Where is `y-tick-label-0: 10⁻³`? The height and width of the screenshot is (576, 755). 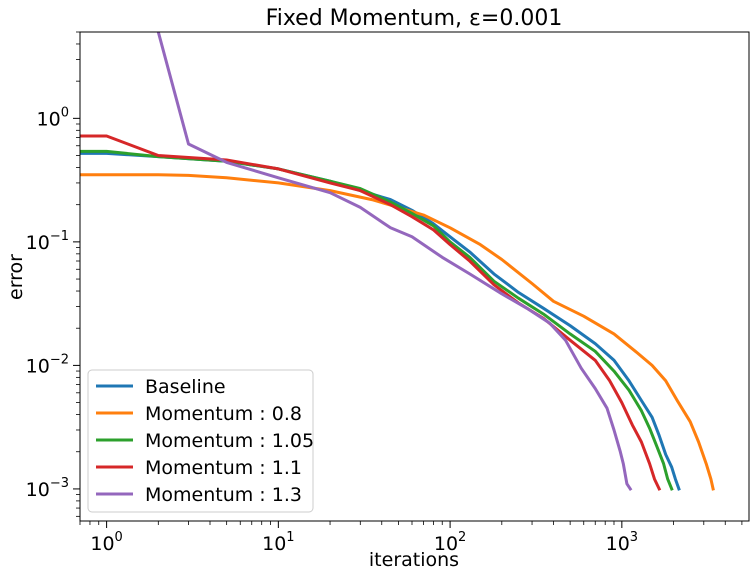
y-tick-label-0: 10⁻³ is located at coordinates (47, 488).